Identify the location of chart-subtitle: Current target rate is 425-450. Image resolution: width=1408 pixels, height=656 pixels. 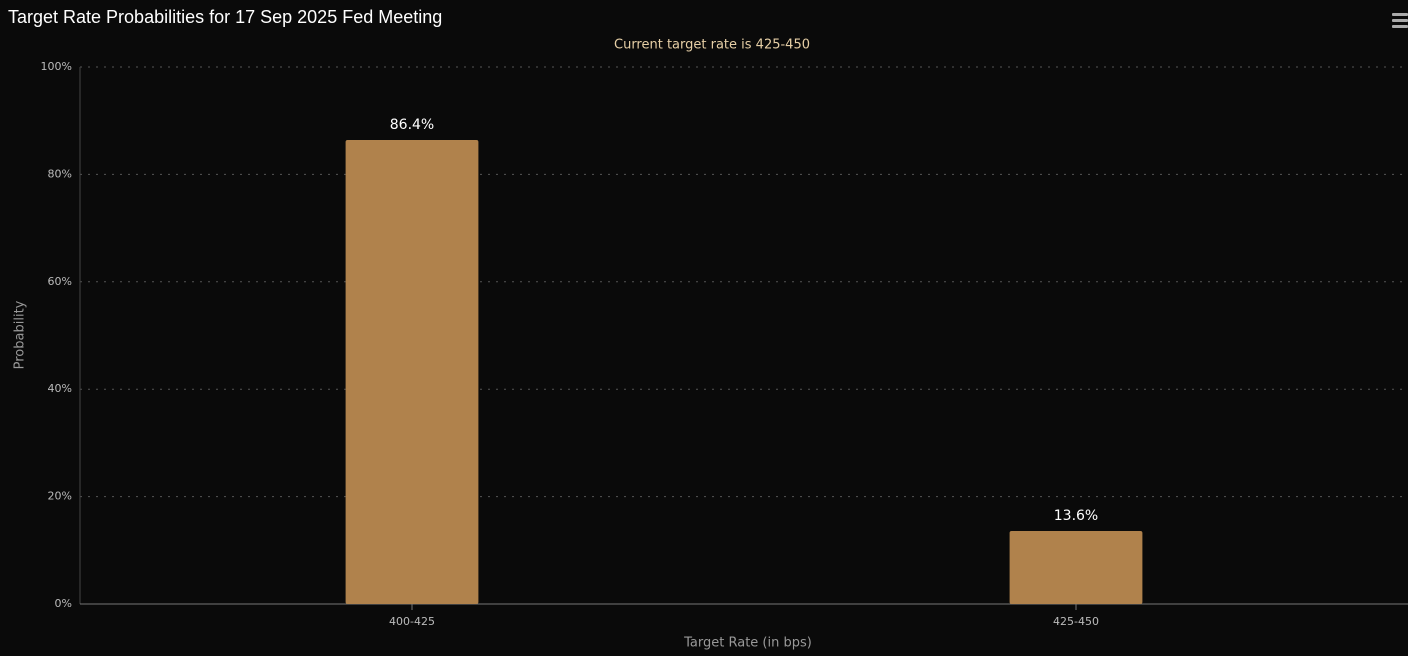
(712, 45).